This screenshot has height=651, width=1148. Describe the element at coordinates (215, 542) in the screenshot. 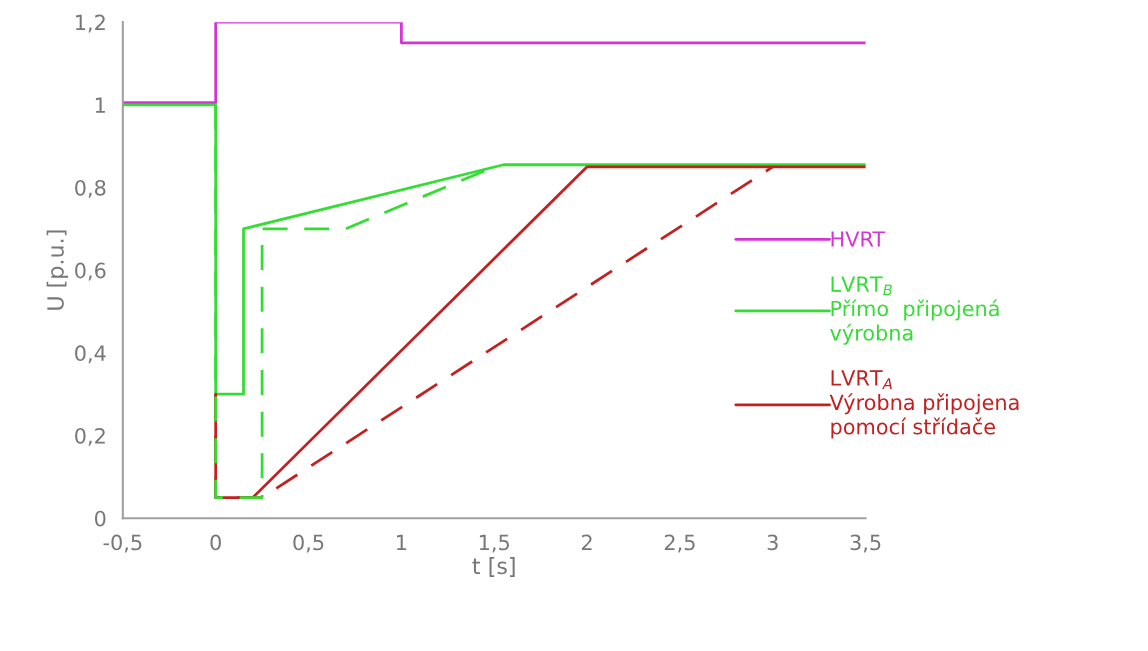

I see `x-tick-label: 0` at that location.